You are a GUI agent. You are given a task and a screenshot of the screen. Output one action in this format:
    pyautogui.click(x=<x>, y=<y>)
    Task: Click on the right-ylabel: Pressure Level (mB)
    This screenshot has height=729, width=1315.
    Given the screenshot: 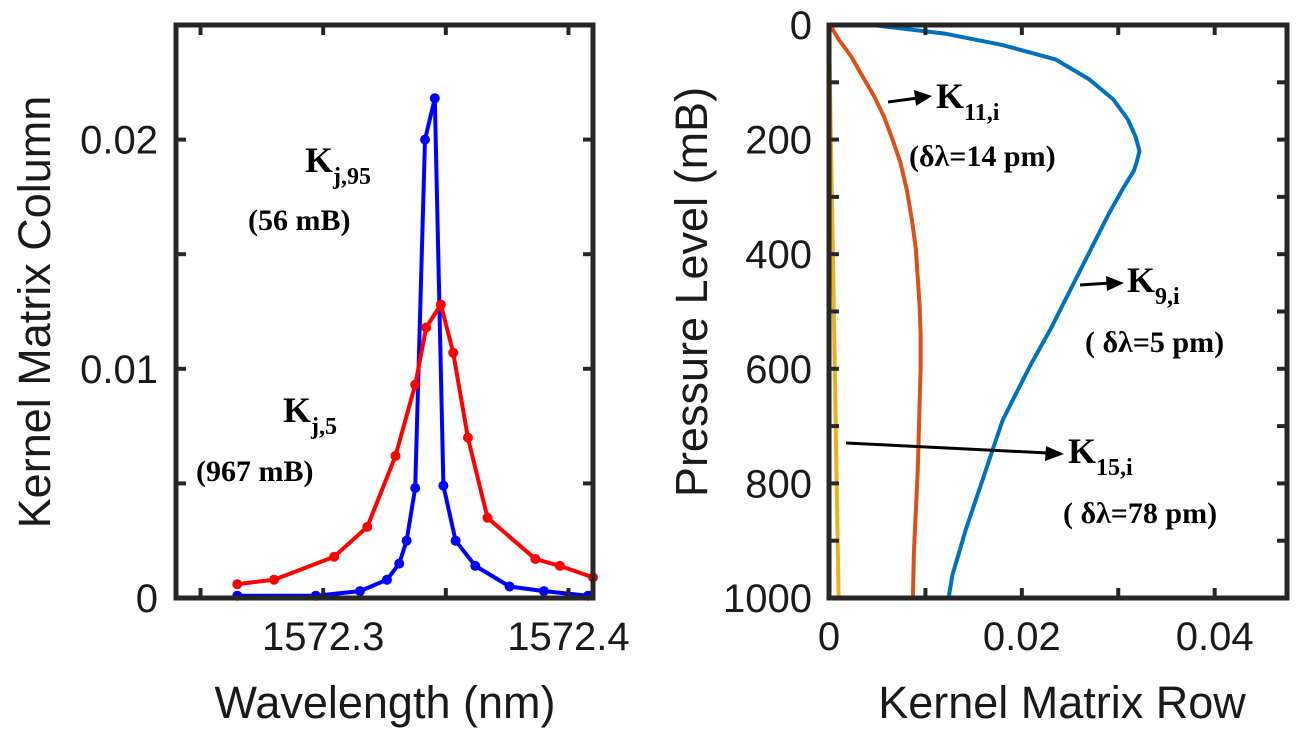 What is the action you would take?
    pyautogui.click(x=691, y=292)
    